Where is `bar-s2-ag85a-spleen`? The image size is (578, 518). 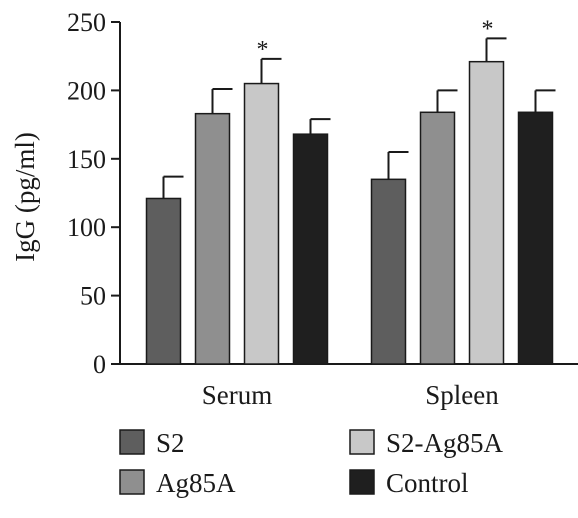
bar-s2-ag85a-spleen is located at coordinates (486, 212).